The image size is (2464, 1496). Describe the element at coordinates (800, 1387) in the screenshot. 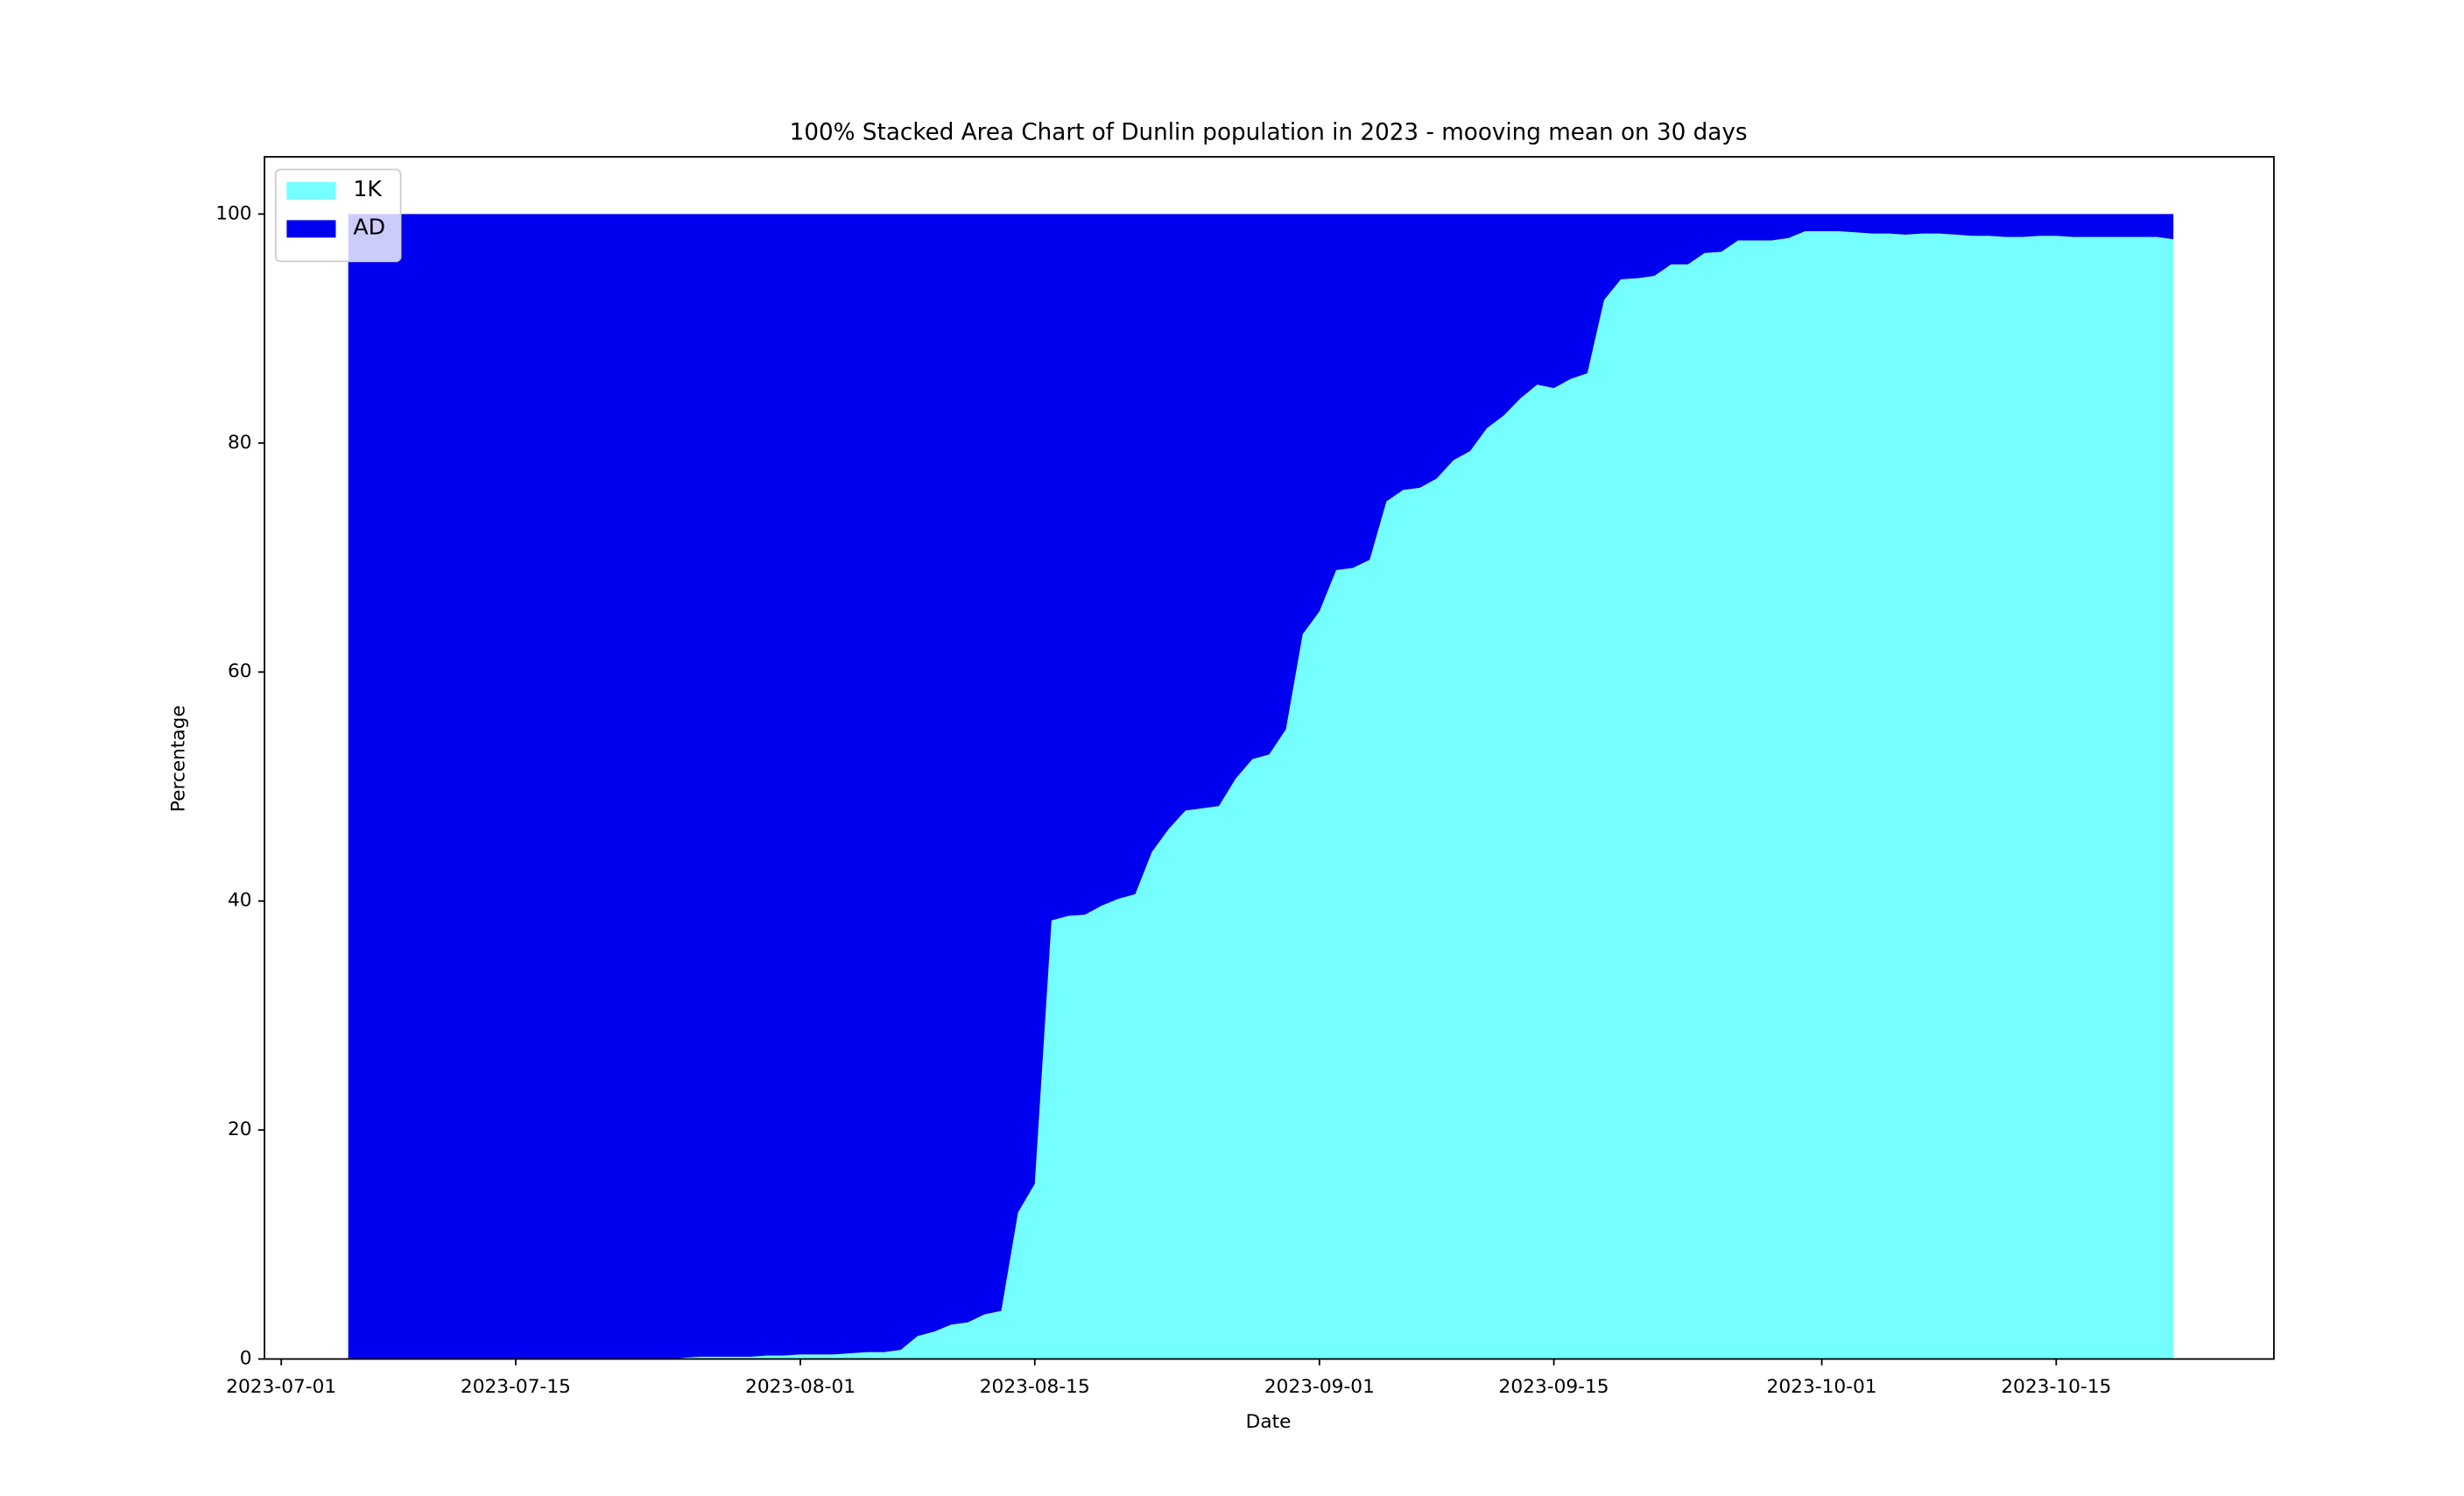

I see `x-tick-label: 2023-08-01` at that location.